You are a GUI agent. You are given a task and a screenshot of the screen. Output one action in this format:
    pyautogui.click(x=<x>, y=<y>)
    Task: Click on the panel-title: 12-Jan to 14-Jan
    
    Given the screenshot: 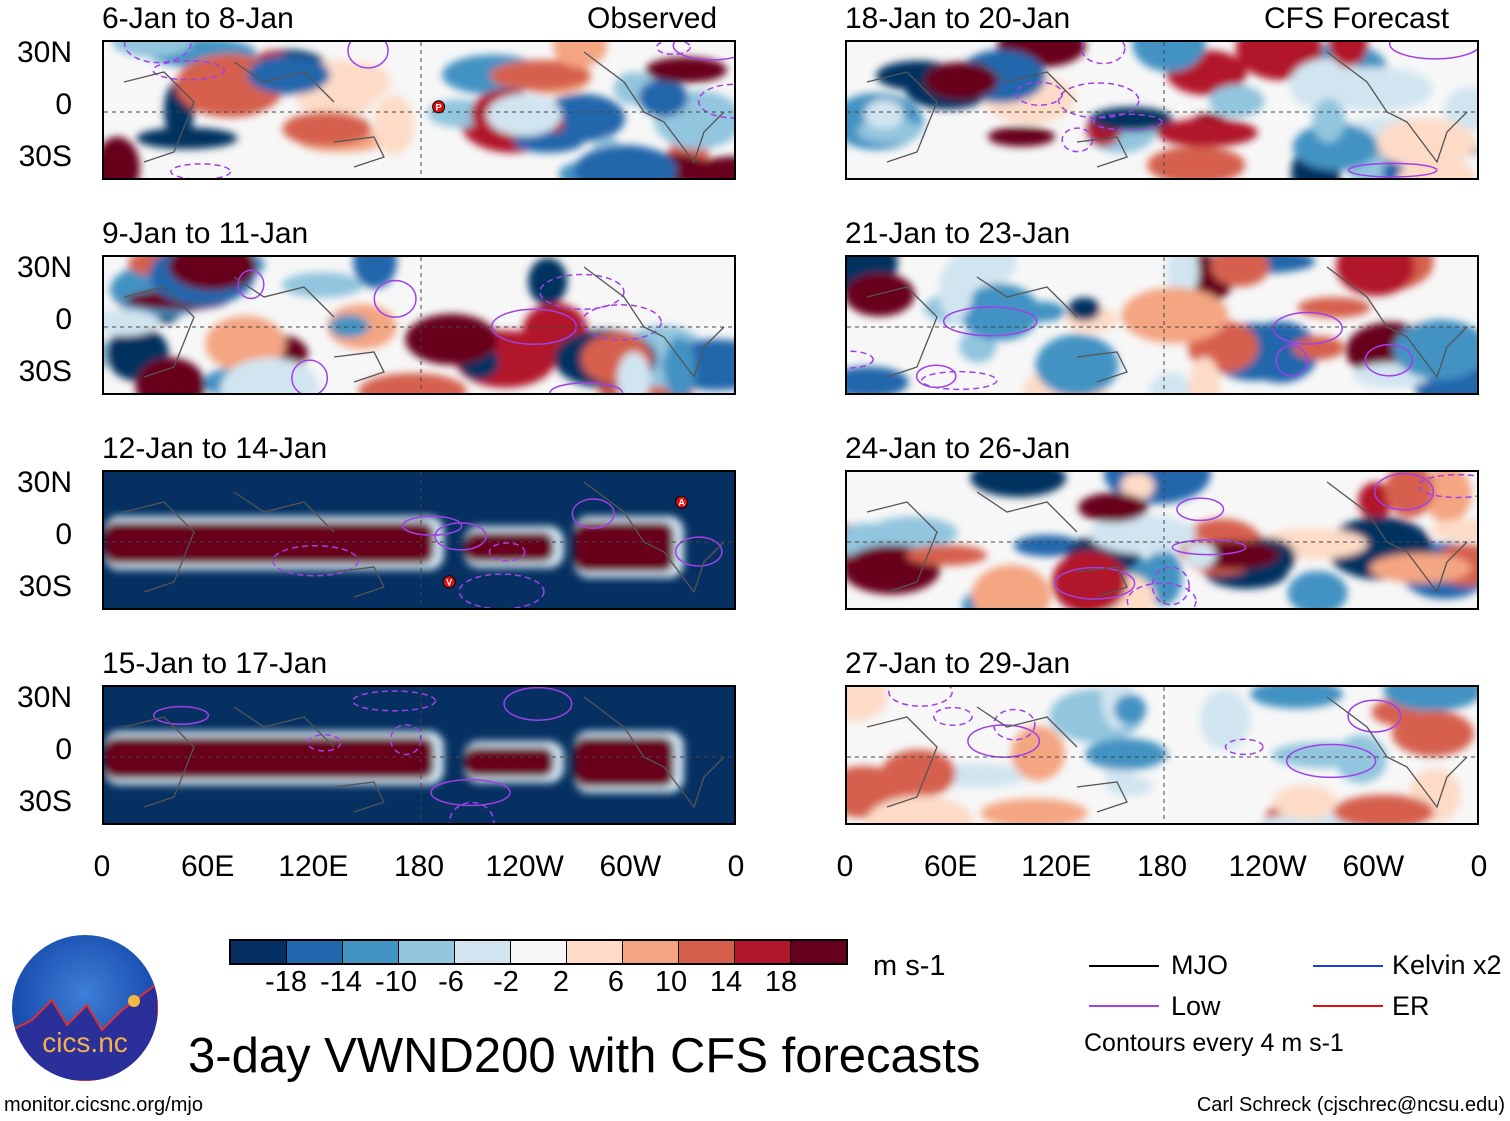 What is the action you would take?
    pyautogui.click(x=215, y=448)
    